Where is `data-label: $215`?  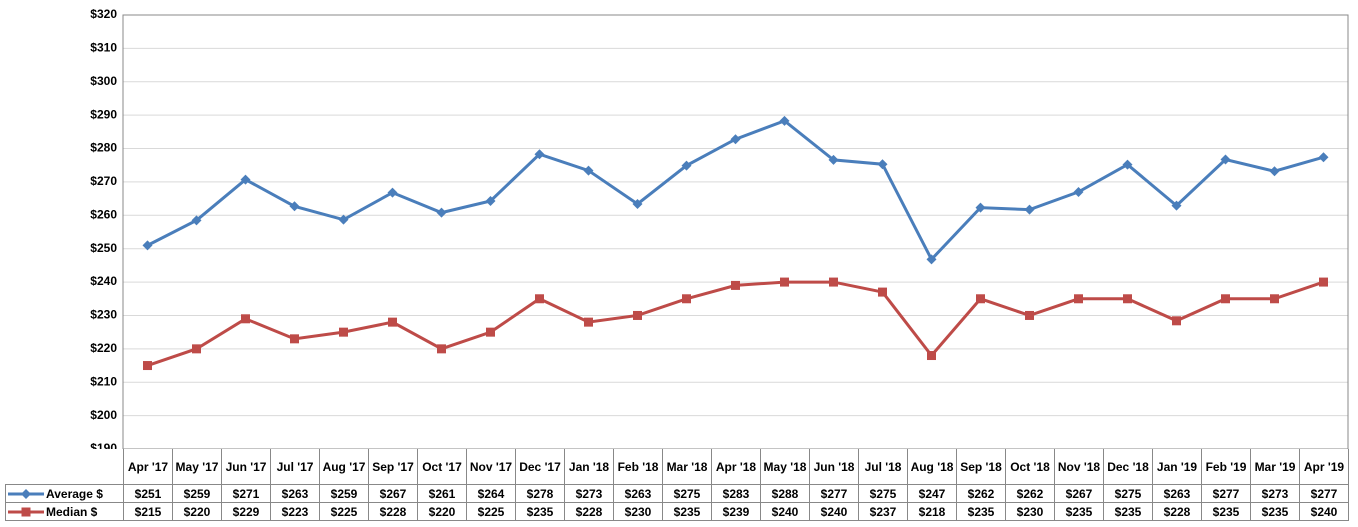
data-label: $215 is located at coordinates (148, 511).